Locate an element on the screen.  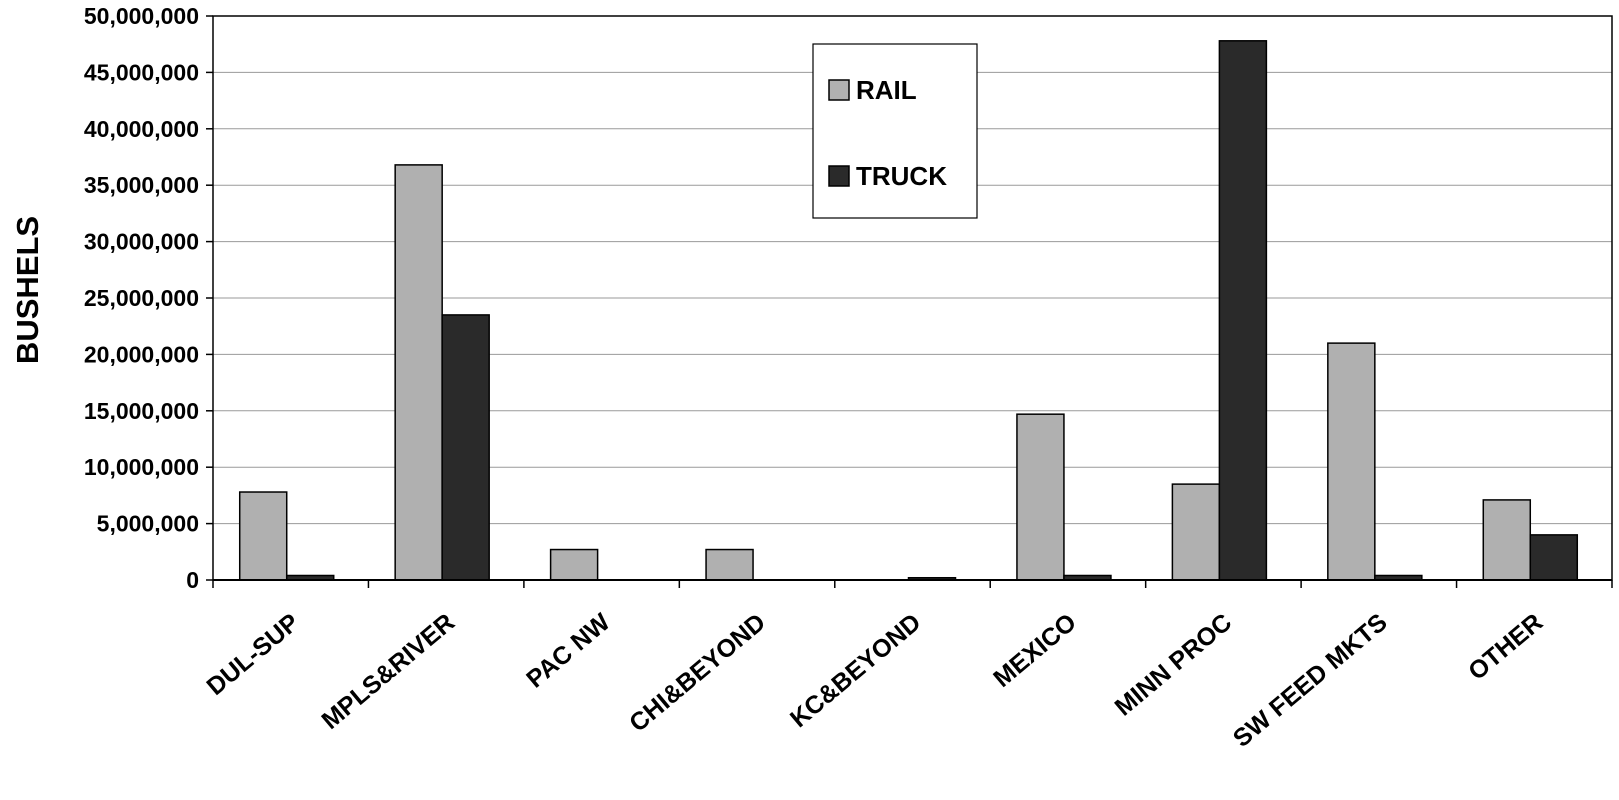
legend-label-truck: TRUCK is located at coordinates (901, 176).